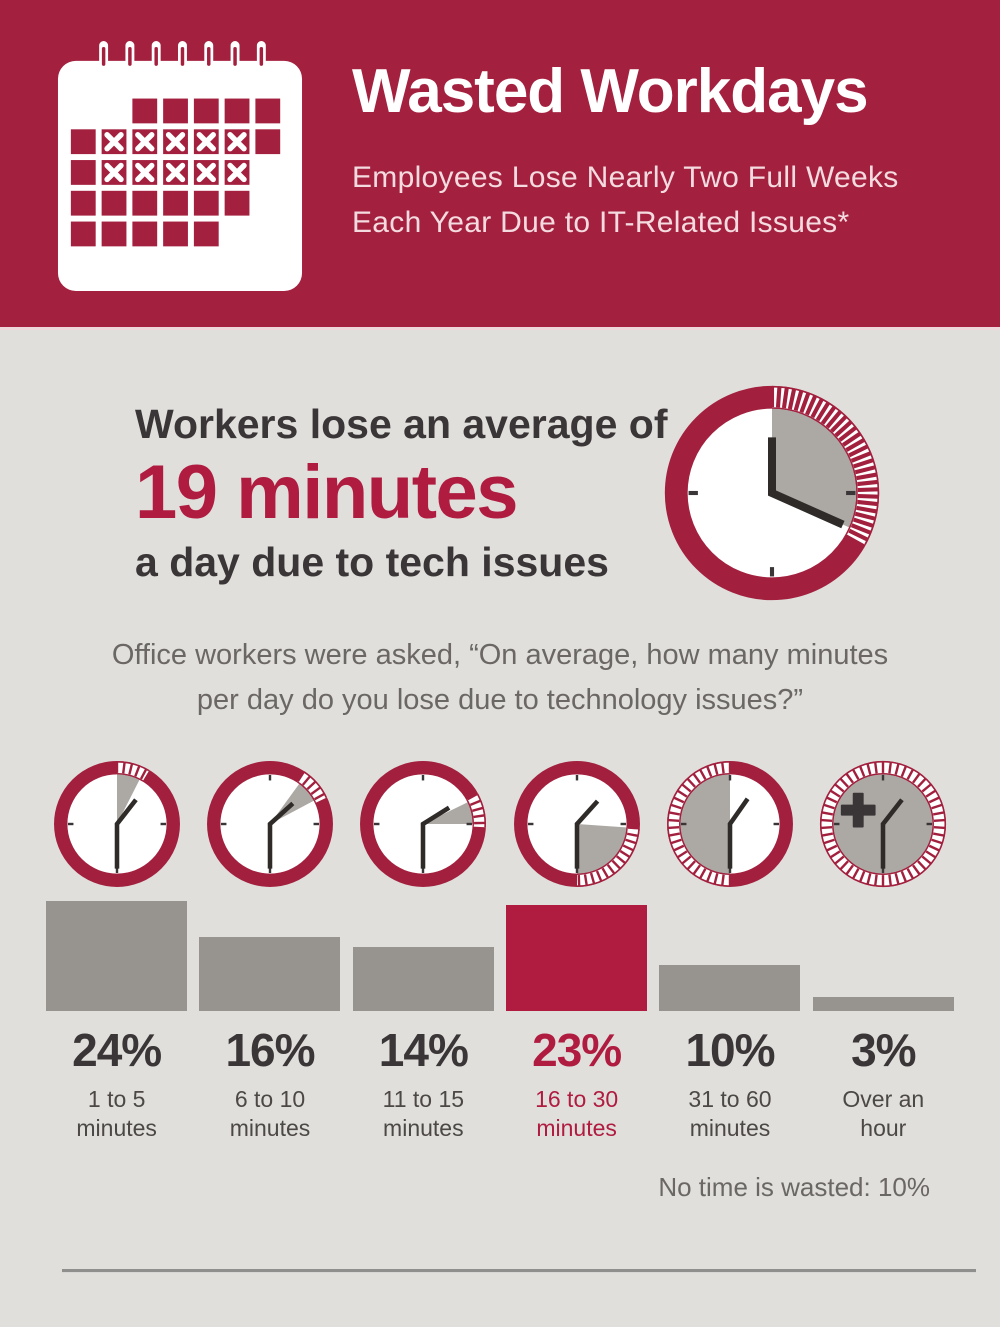  I want to click on stat-line-2: a day due to tech issues, so click(372, 562).